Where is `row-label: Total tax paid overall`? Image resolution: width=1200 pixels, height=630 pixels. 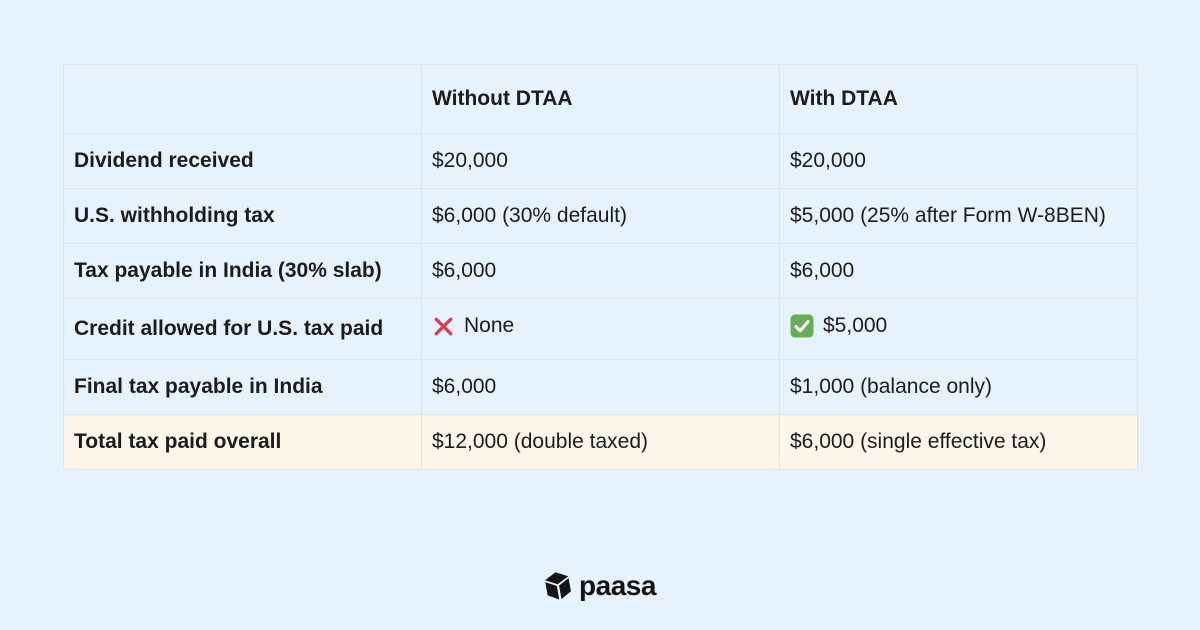 row-label: Total tax paid overall is located at coordinates (242, 442).